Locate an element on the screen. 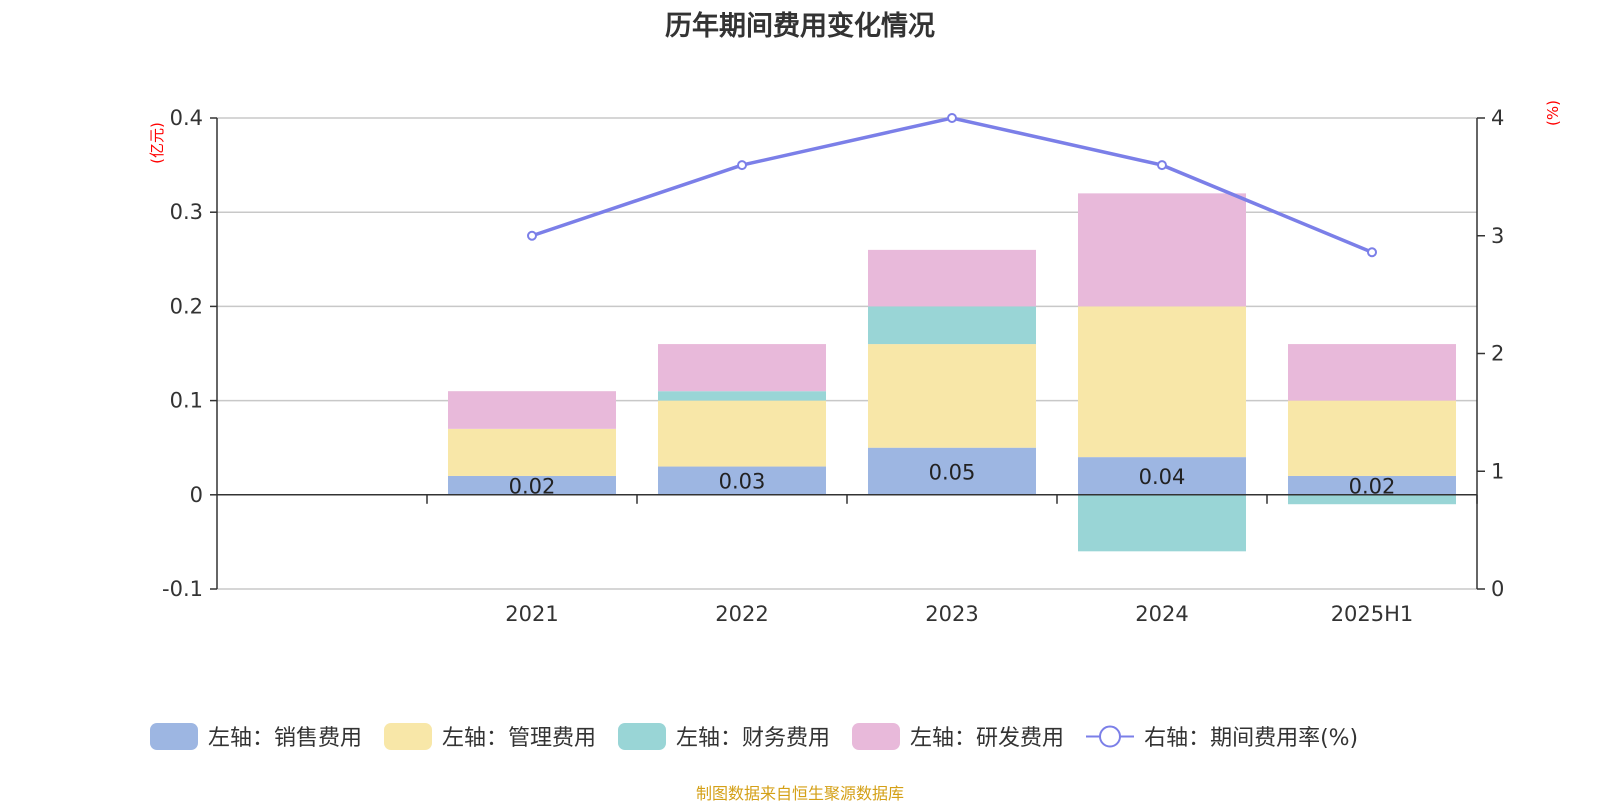 The width and height of the screenshot is (1600, 804). legend-item-finance: 左轴：财务费用 is located at coordinates (724, 736).